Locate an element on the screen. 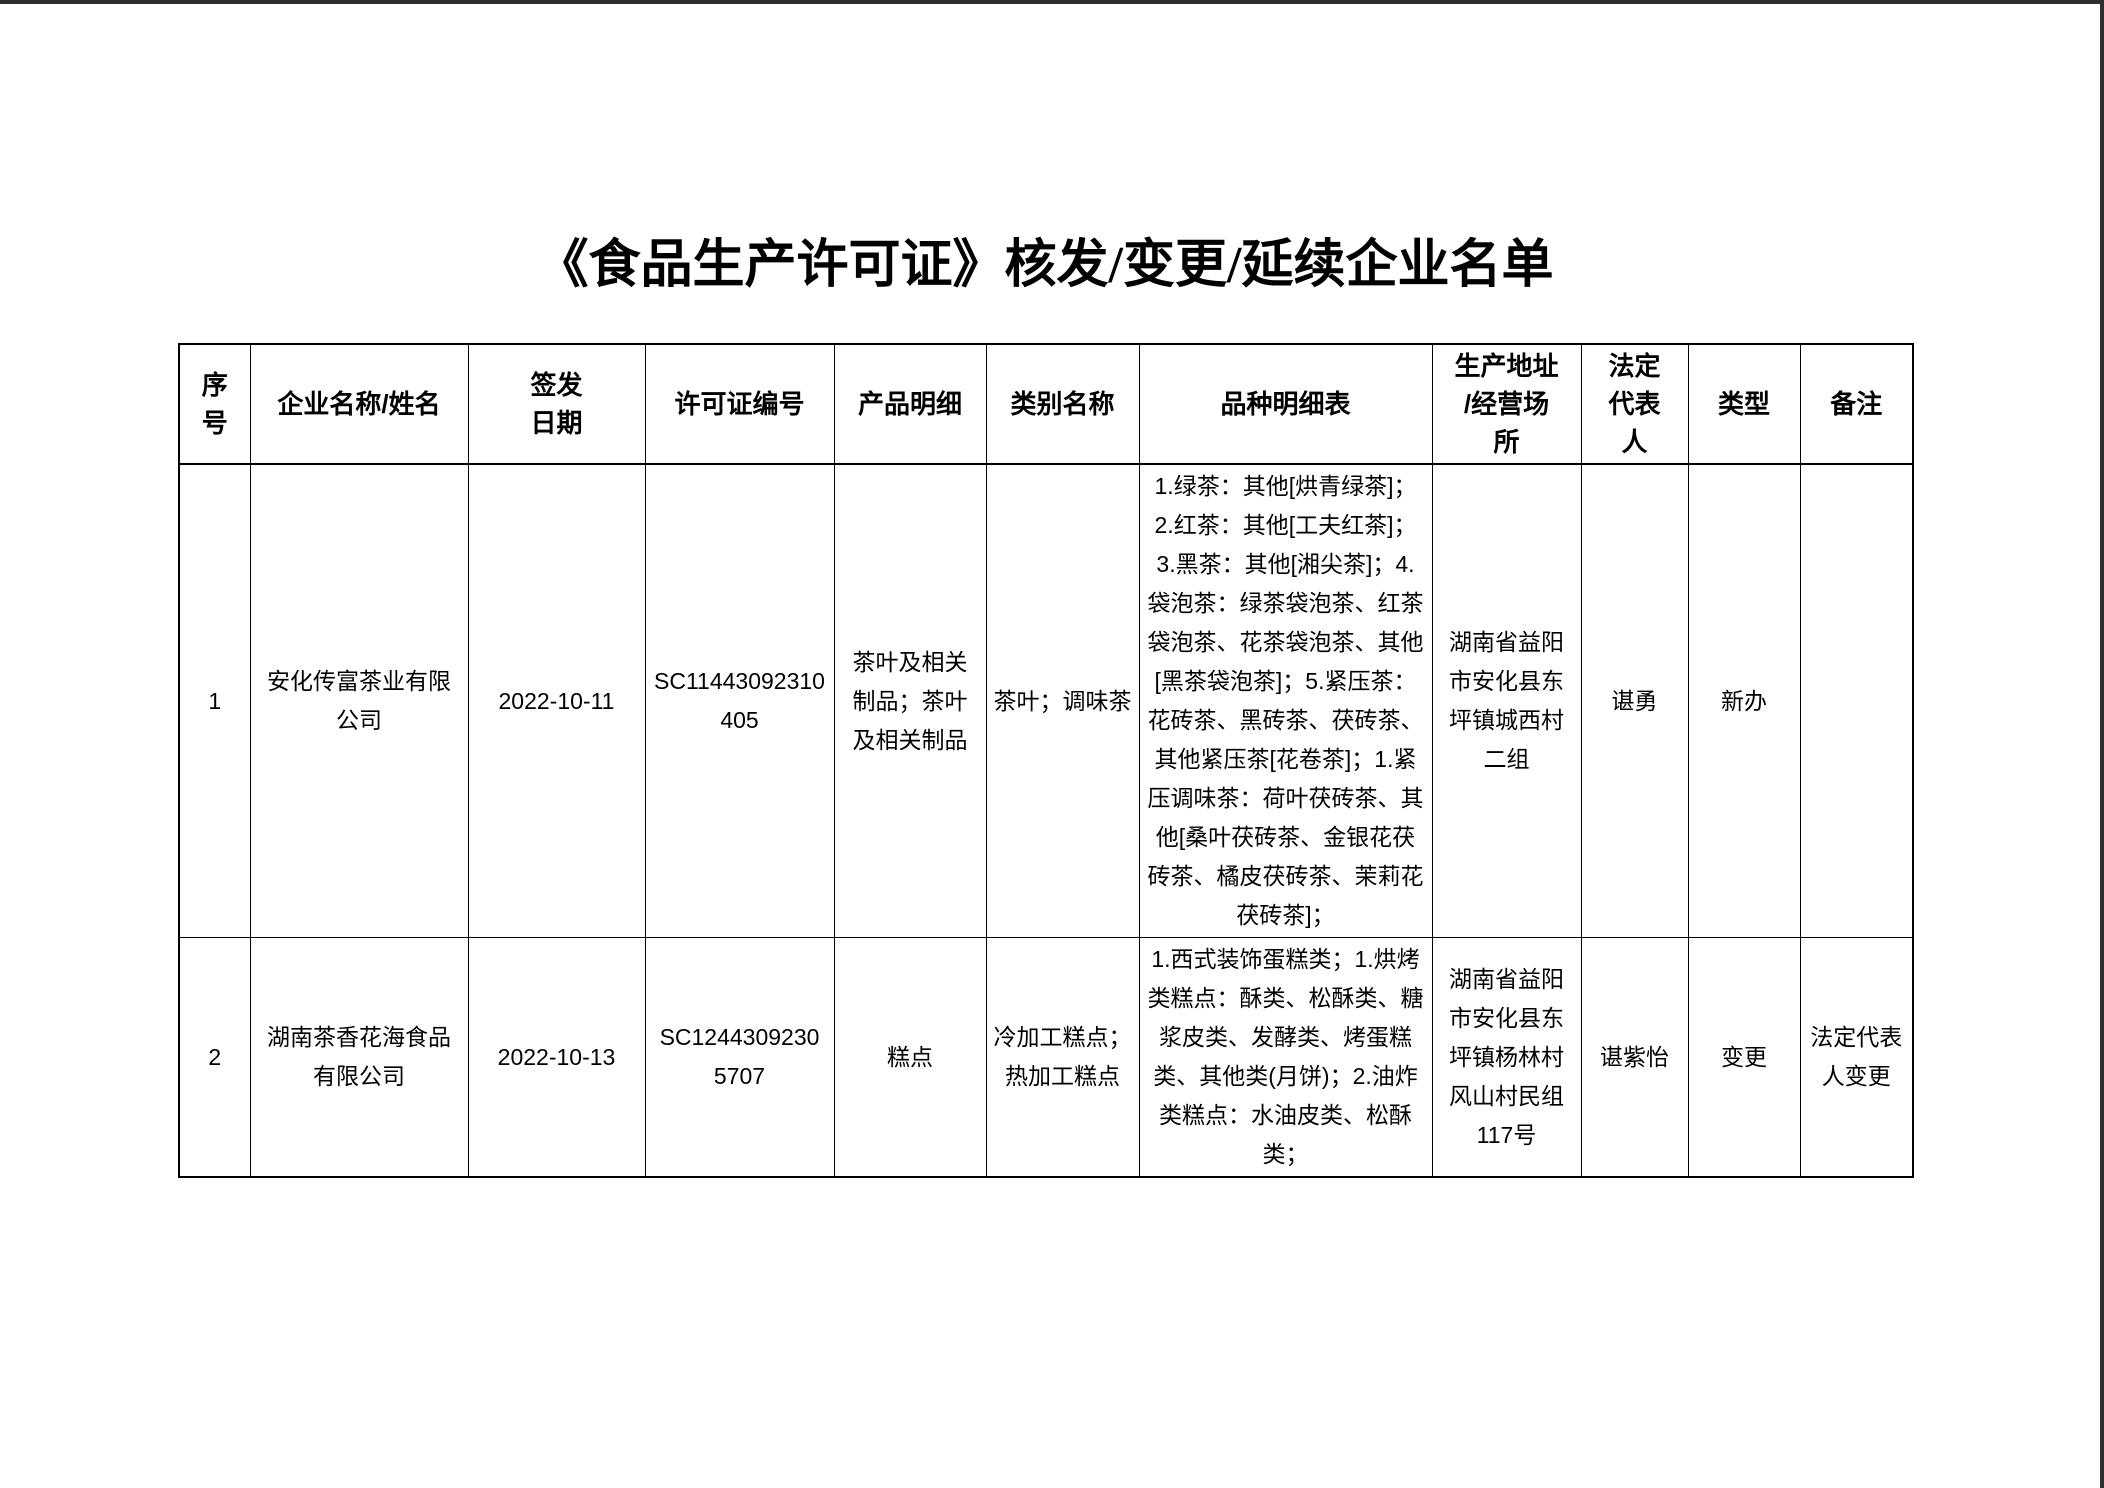 This screenshot has width=2104, height=1488. col-header-type: 类型 is located at coordinates (1744, 404).